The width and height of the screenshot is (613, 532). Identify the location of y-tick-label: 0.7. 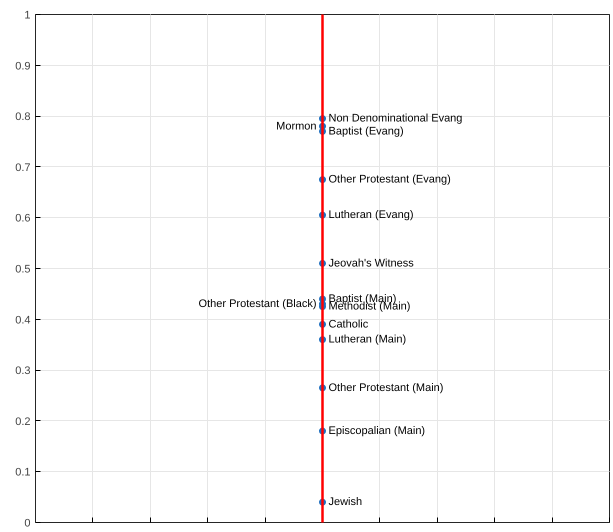
(23, 168).